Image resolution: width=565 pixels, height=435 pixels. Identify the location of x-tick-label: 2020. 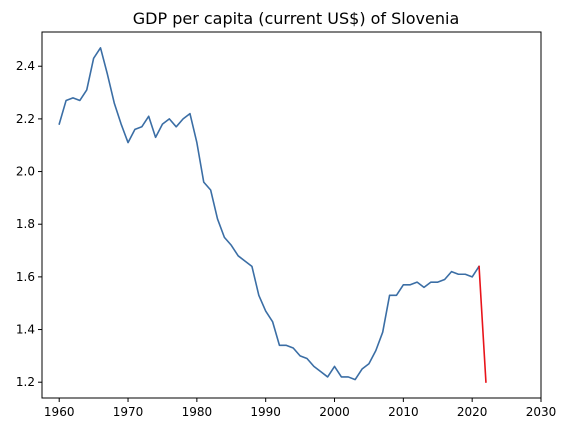
(472, 412).